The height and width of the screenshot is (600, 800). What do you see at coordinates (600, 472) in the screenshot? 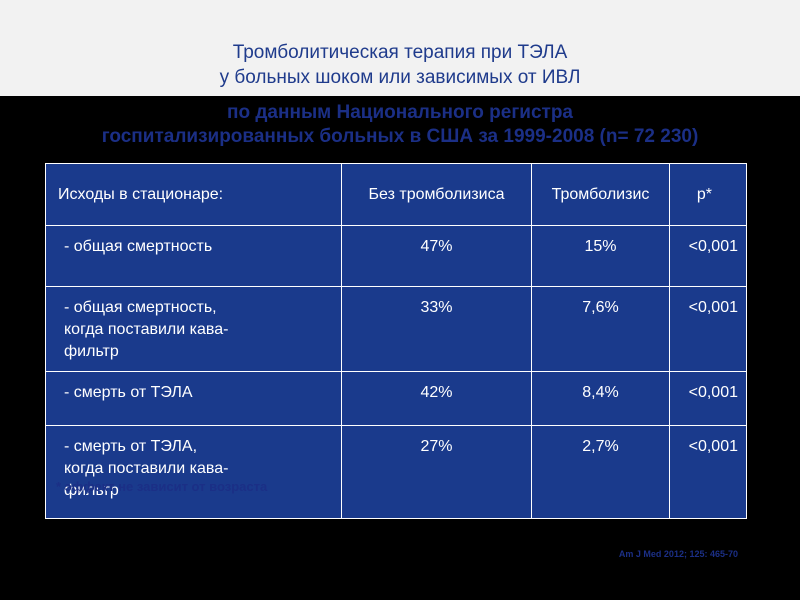
I see `thrombolysis-value: 2,7%` at bounding box center [600, 472].